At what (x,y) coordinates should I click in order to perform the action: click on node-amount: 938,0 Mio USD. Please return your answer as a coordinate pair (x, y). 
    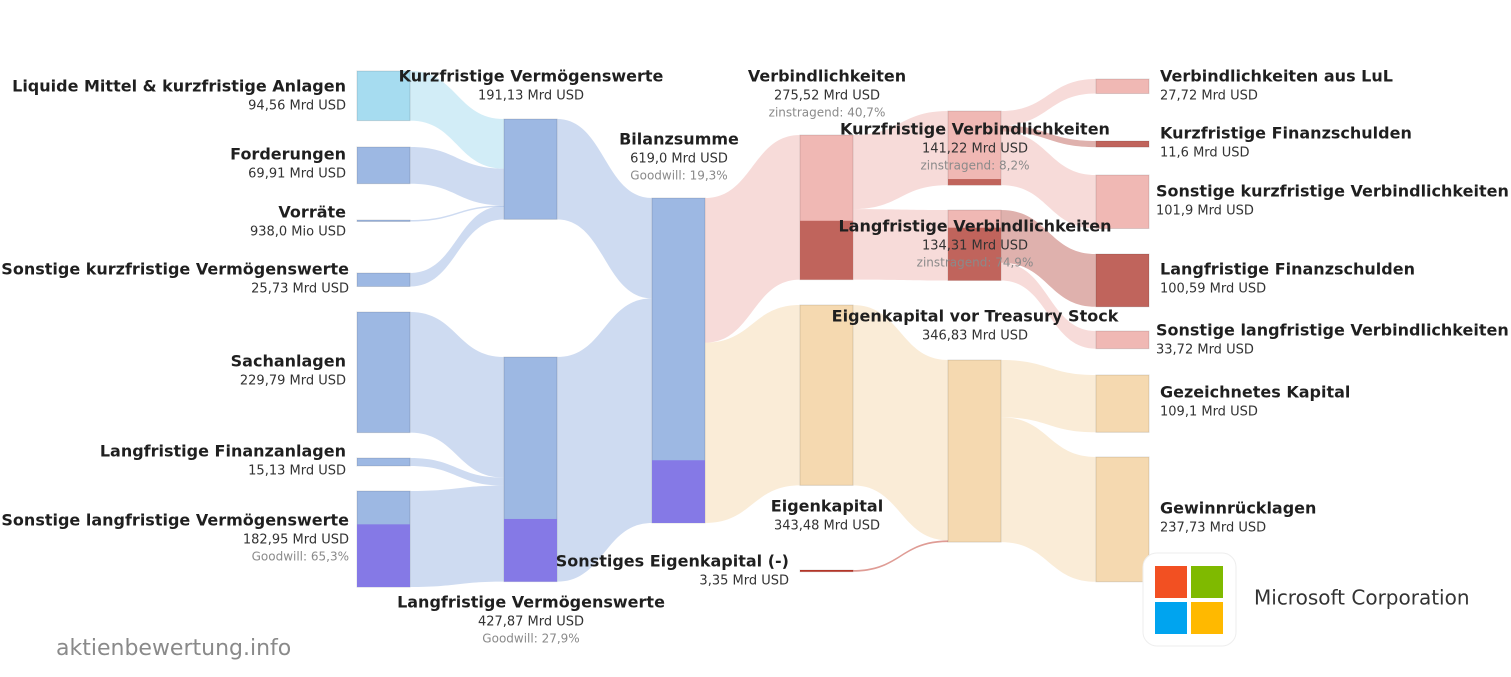
    Looking at the image, I should click on (298, 232).